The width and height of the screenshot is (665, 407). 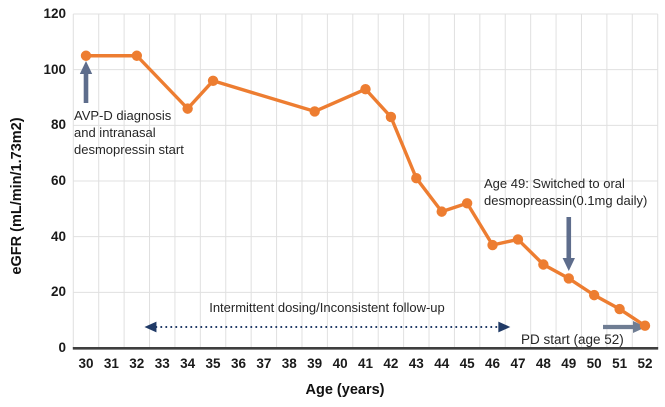 What do you see at coordinates (467, 363) in the screenshot?
I see `x-tick-label: 45` at bounding box center [467, 363].